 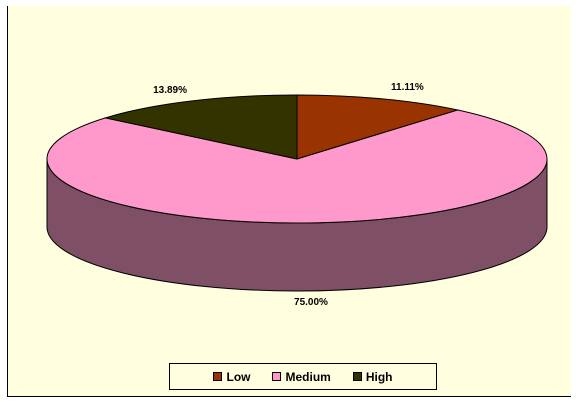 I want to click on legend-swatch-low, so click(x=218, y=376).